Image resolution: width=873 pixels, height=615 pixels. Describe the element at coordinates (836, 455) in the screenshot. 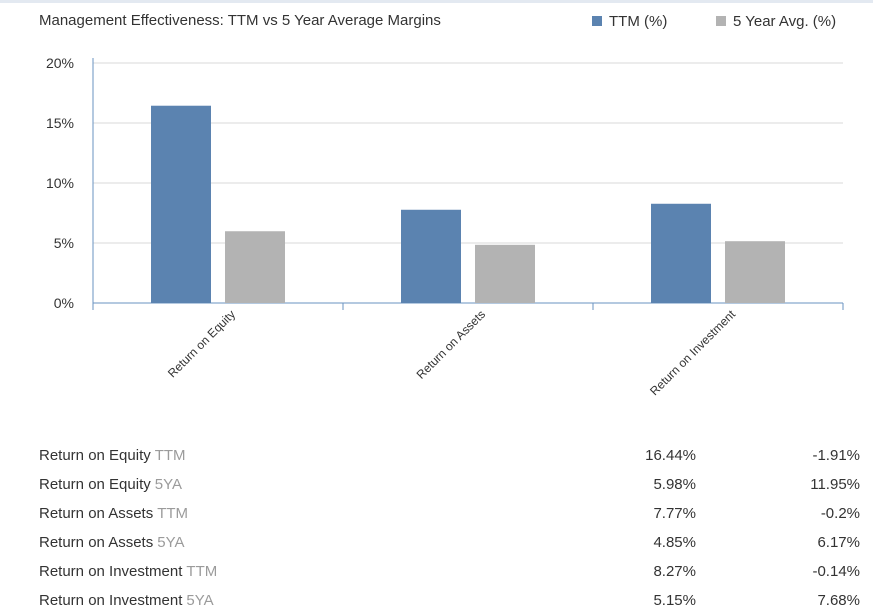

I see `industry-value: -1.91%` at that location.